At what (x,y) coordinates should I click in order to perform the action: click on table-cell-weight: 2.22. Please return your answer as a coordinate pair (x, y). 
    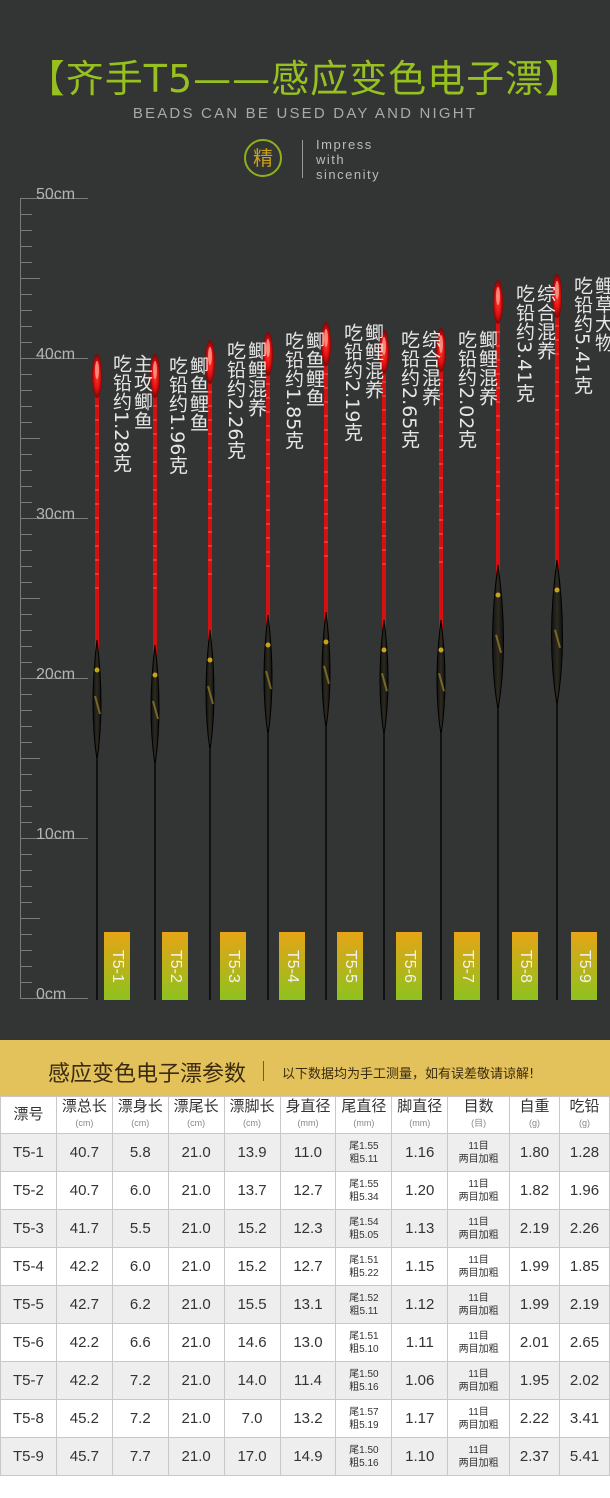
    Looking at the image, I should click on (535, 1419).